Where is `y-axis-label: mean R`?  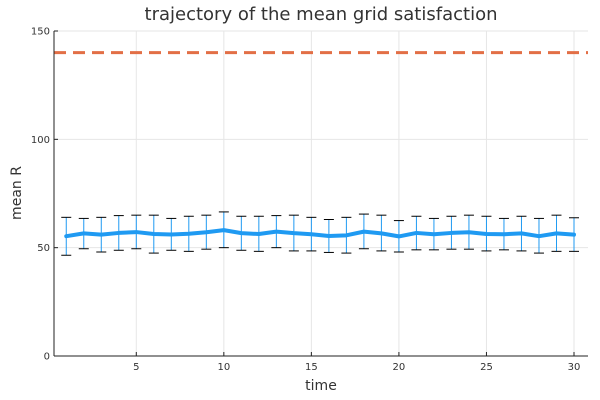
y-axis-label: mean R is located at coordinates (17, 193).